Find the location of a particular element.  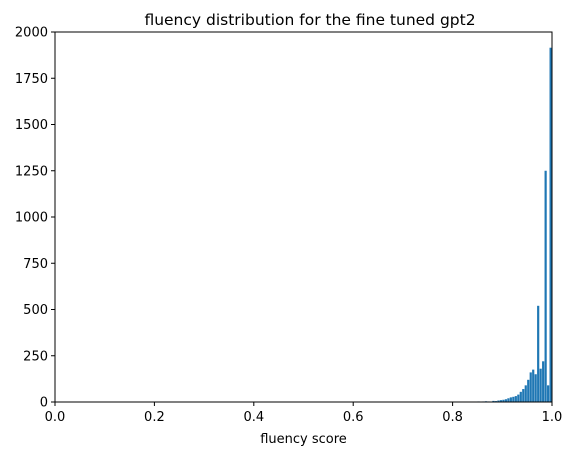

y-tick-label: 1750 is located at coordinates (31, 79).